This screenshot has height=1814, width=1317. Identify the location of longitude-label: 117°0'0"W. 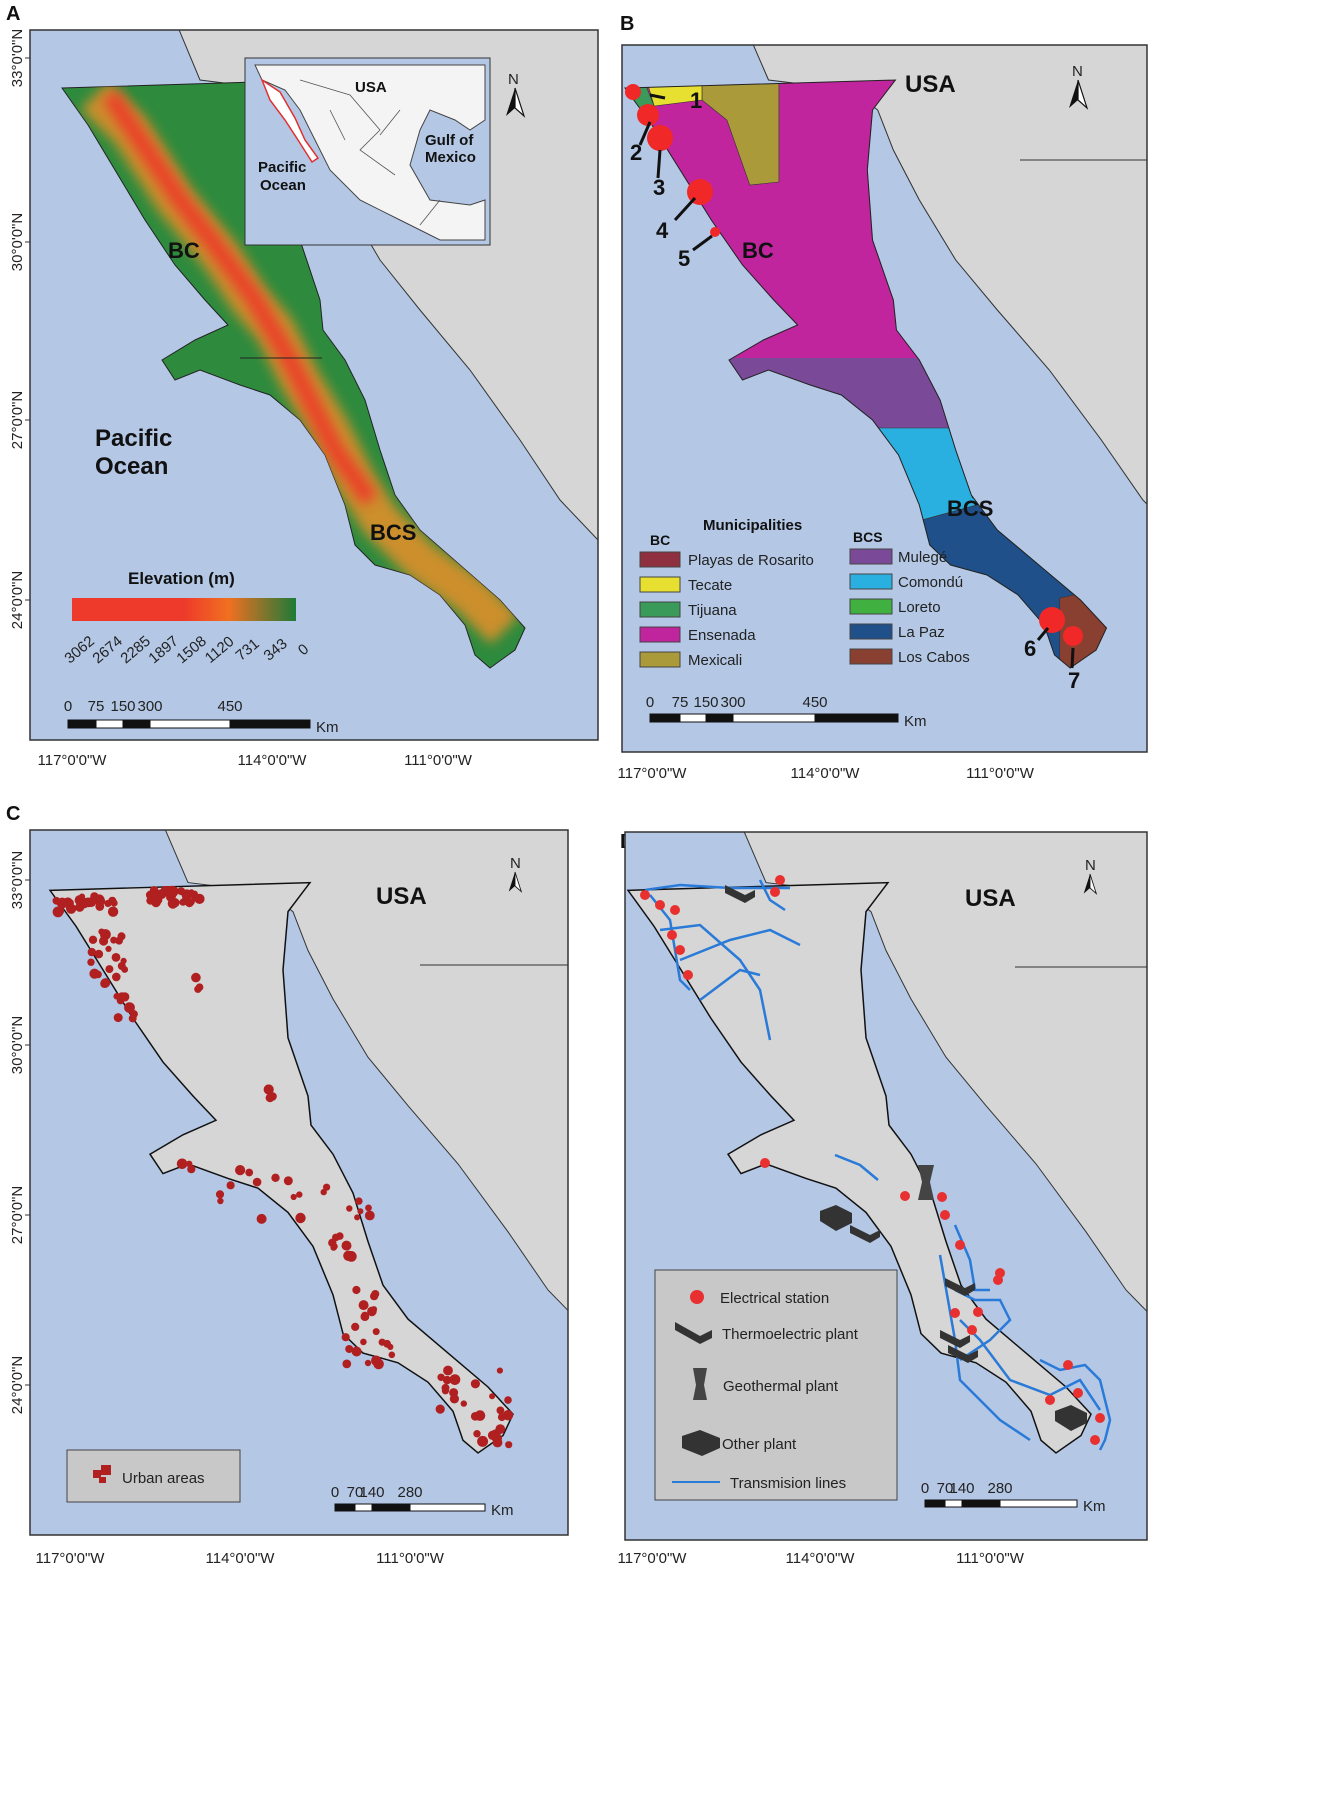
(71, 1558).